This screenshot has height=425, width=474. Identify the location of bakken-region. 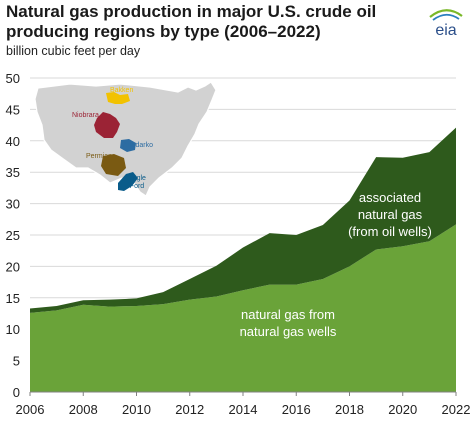
(118, 98).